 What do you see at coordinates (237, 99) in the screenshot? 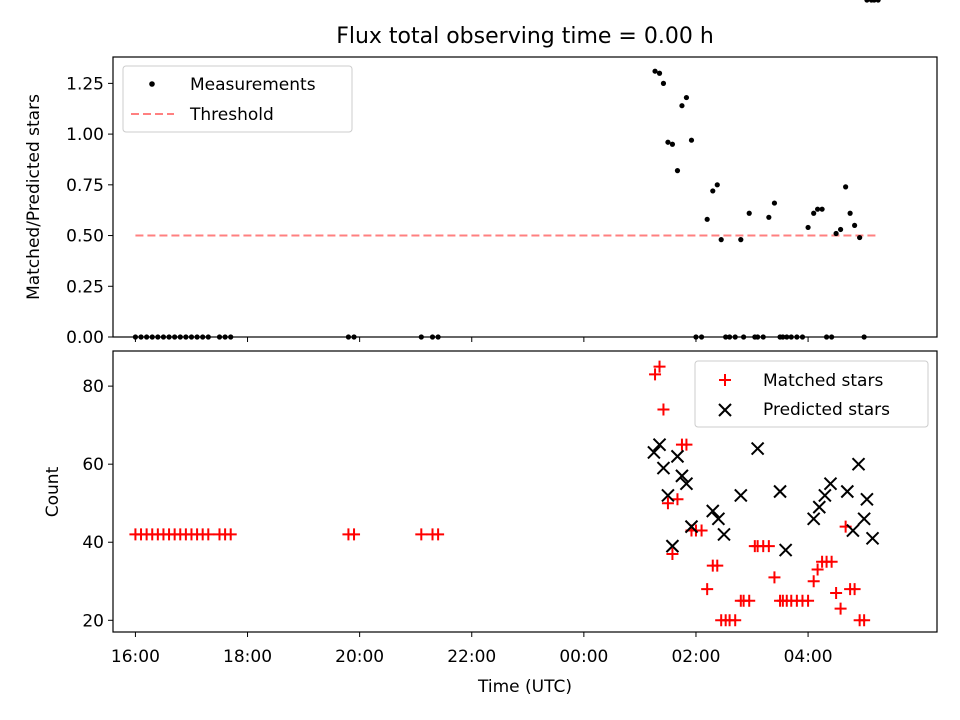
I see `ratio-legend-box` at bounding box center [237, 99].